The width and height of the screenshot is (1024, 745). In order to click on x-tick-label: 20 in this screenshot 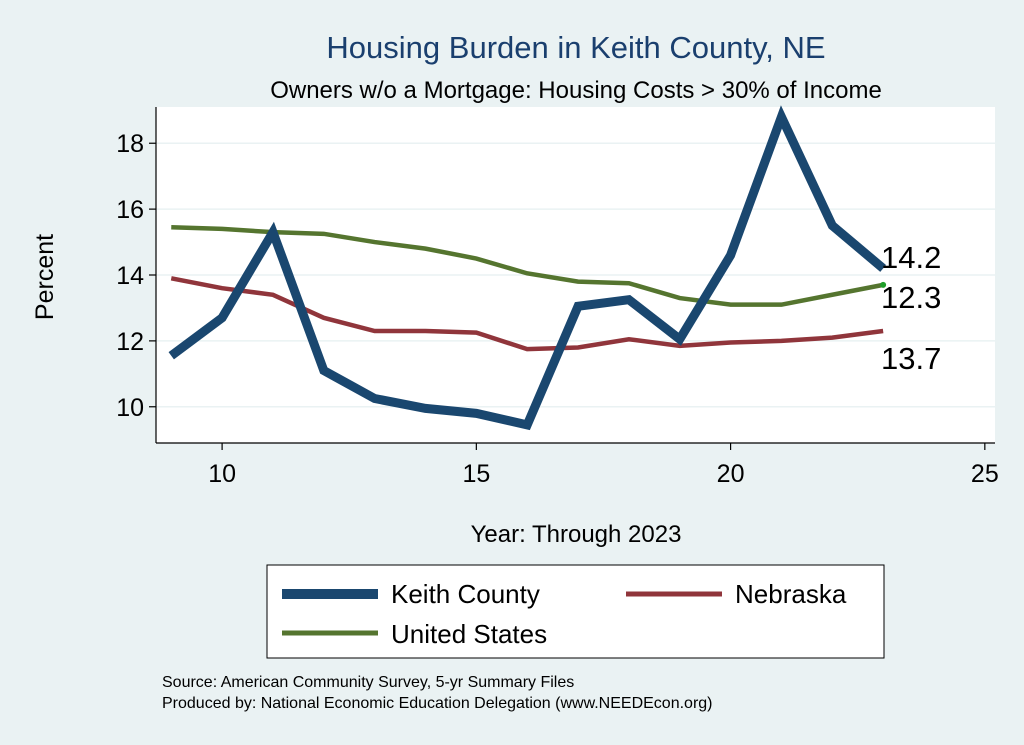, I will do `click(731, 474)`.